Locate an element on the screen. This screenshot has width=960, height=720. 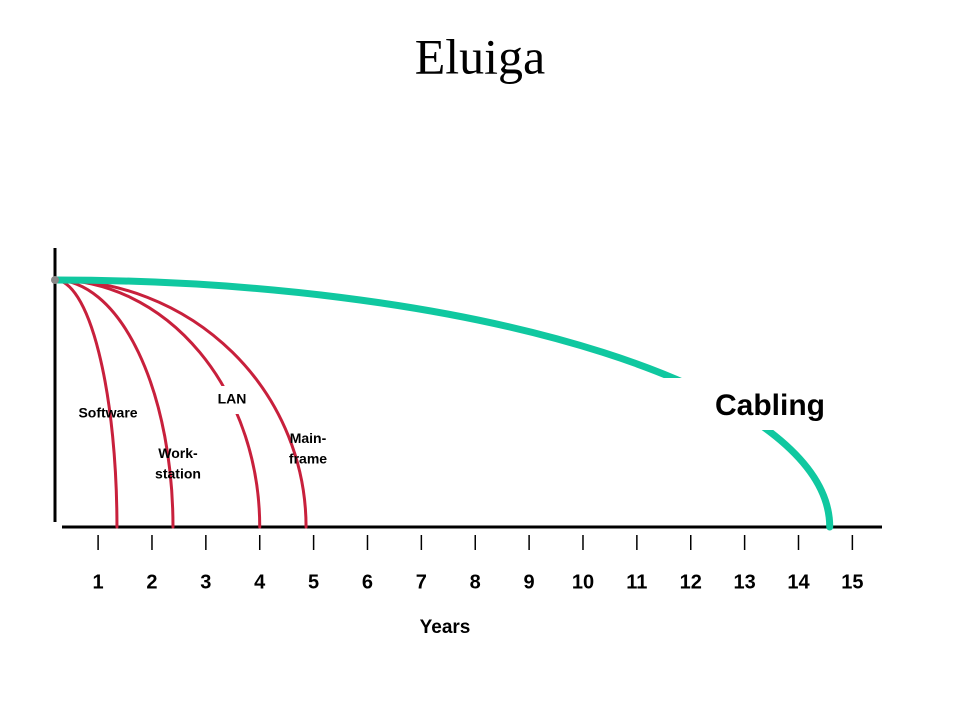
x-tick-label: 2 is located at coordinates (151, 582).